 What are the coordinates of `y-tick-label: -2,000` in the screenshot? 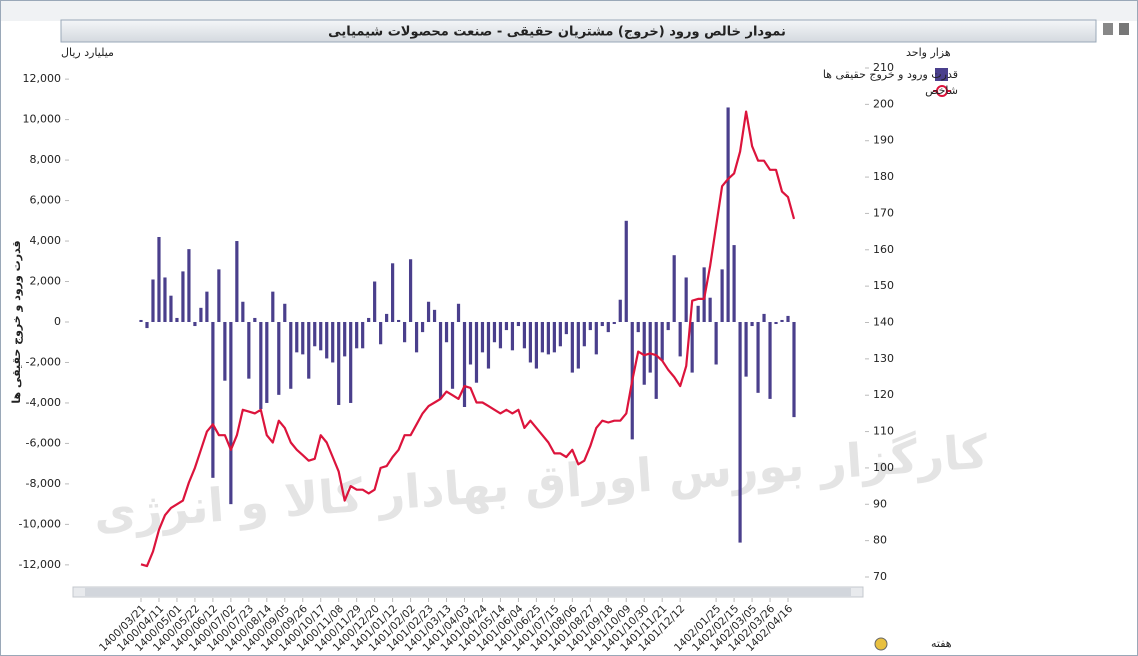 It's located at (43, 361).